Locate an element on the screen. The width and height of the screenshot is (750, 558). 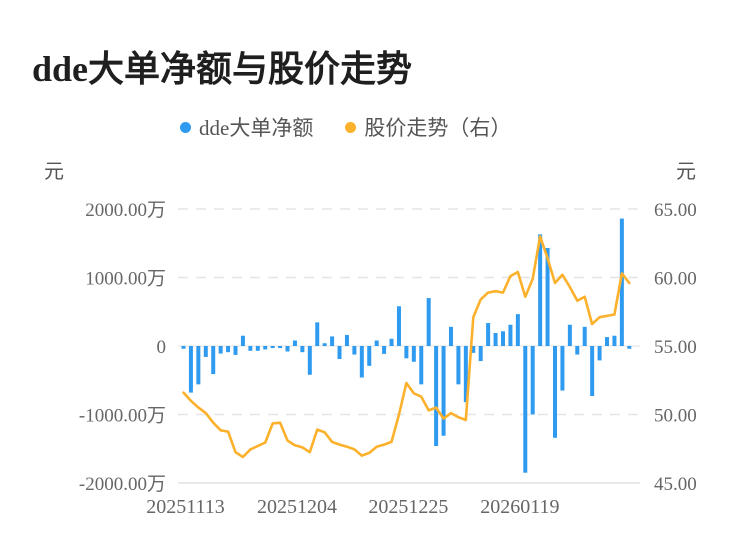
right-axis-tick: 60.00 is located at coordinates (675, 279).